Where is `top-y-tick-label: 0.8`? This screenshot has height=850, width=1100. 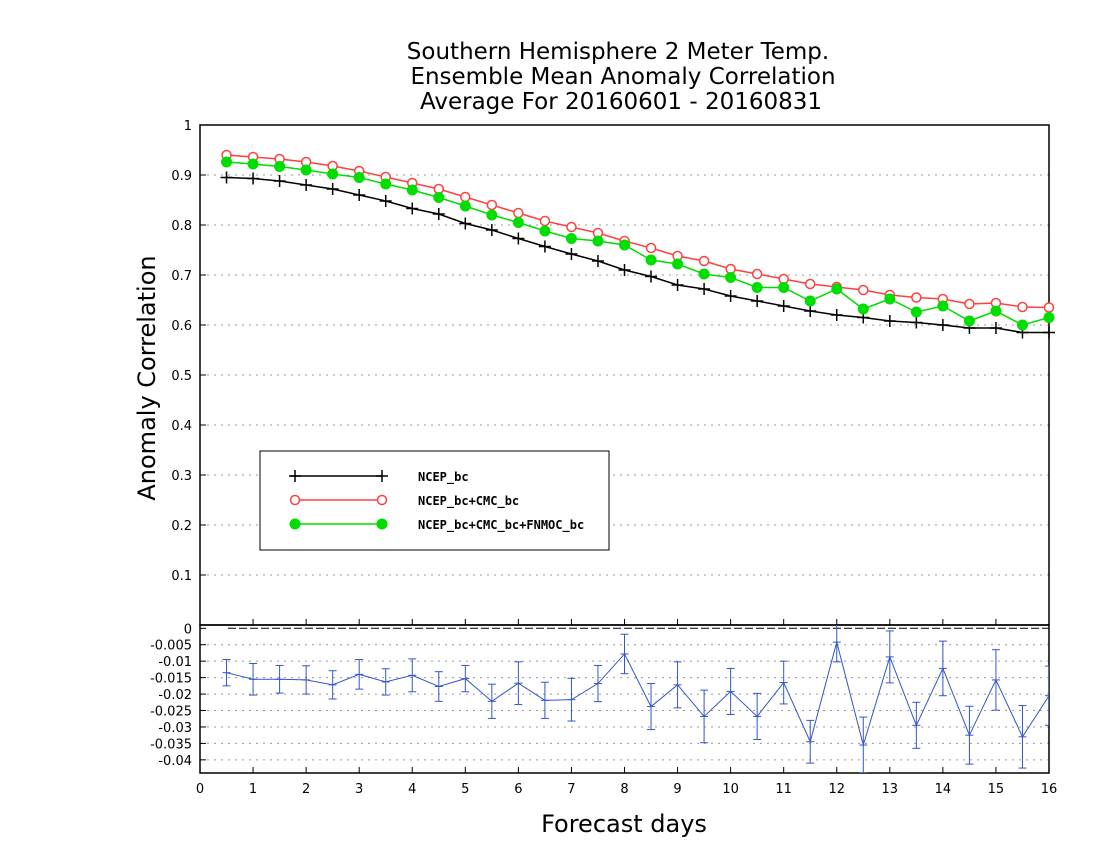 top-y-tick-label: 0.8 is located at coordinates (181, 226).